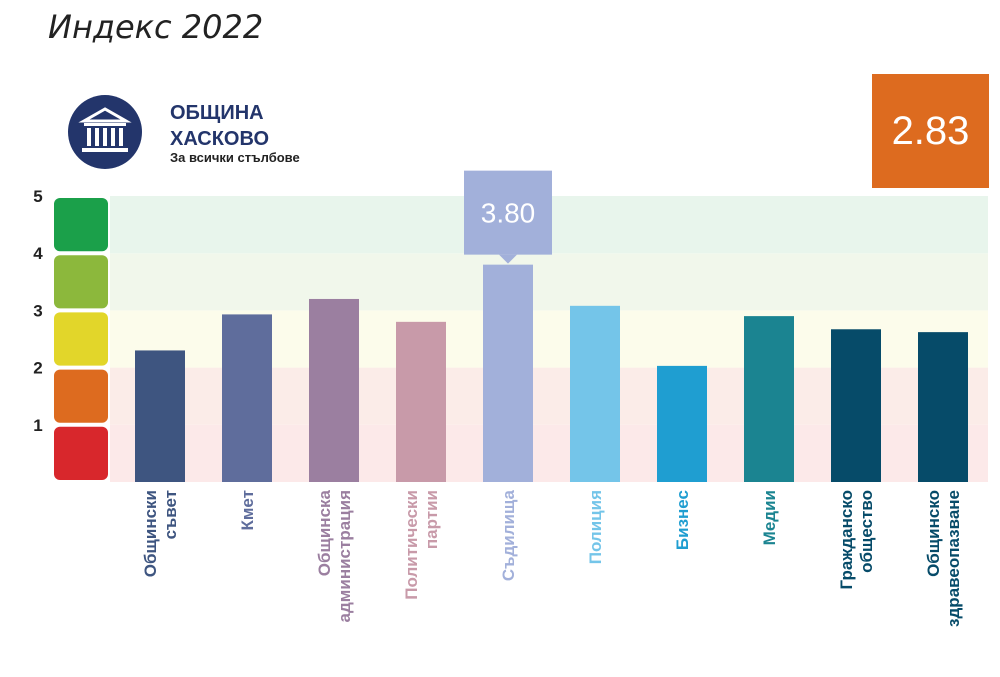  Describe the element at coordinates (105, 132) in the screenshot. I see `institution-building-icon` at that location.